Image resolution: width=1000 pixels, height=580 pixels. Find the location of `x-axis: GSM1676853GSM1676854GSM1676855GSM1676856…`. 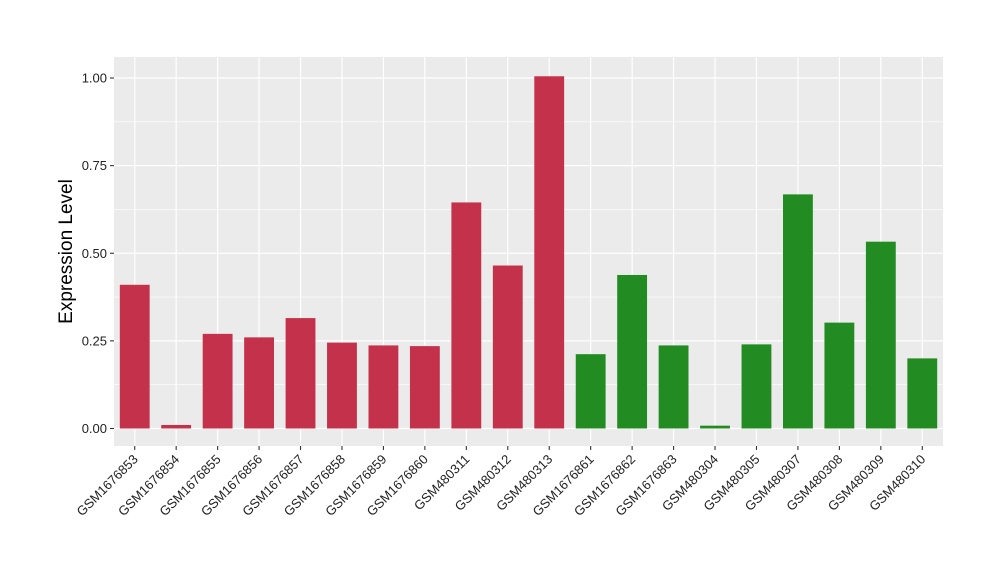

x-axis: GSM1676853GSM1676854GSM1676855GSM1676856… is located at coordinates (501, 482).